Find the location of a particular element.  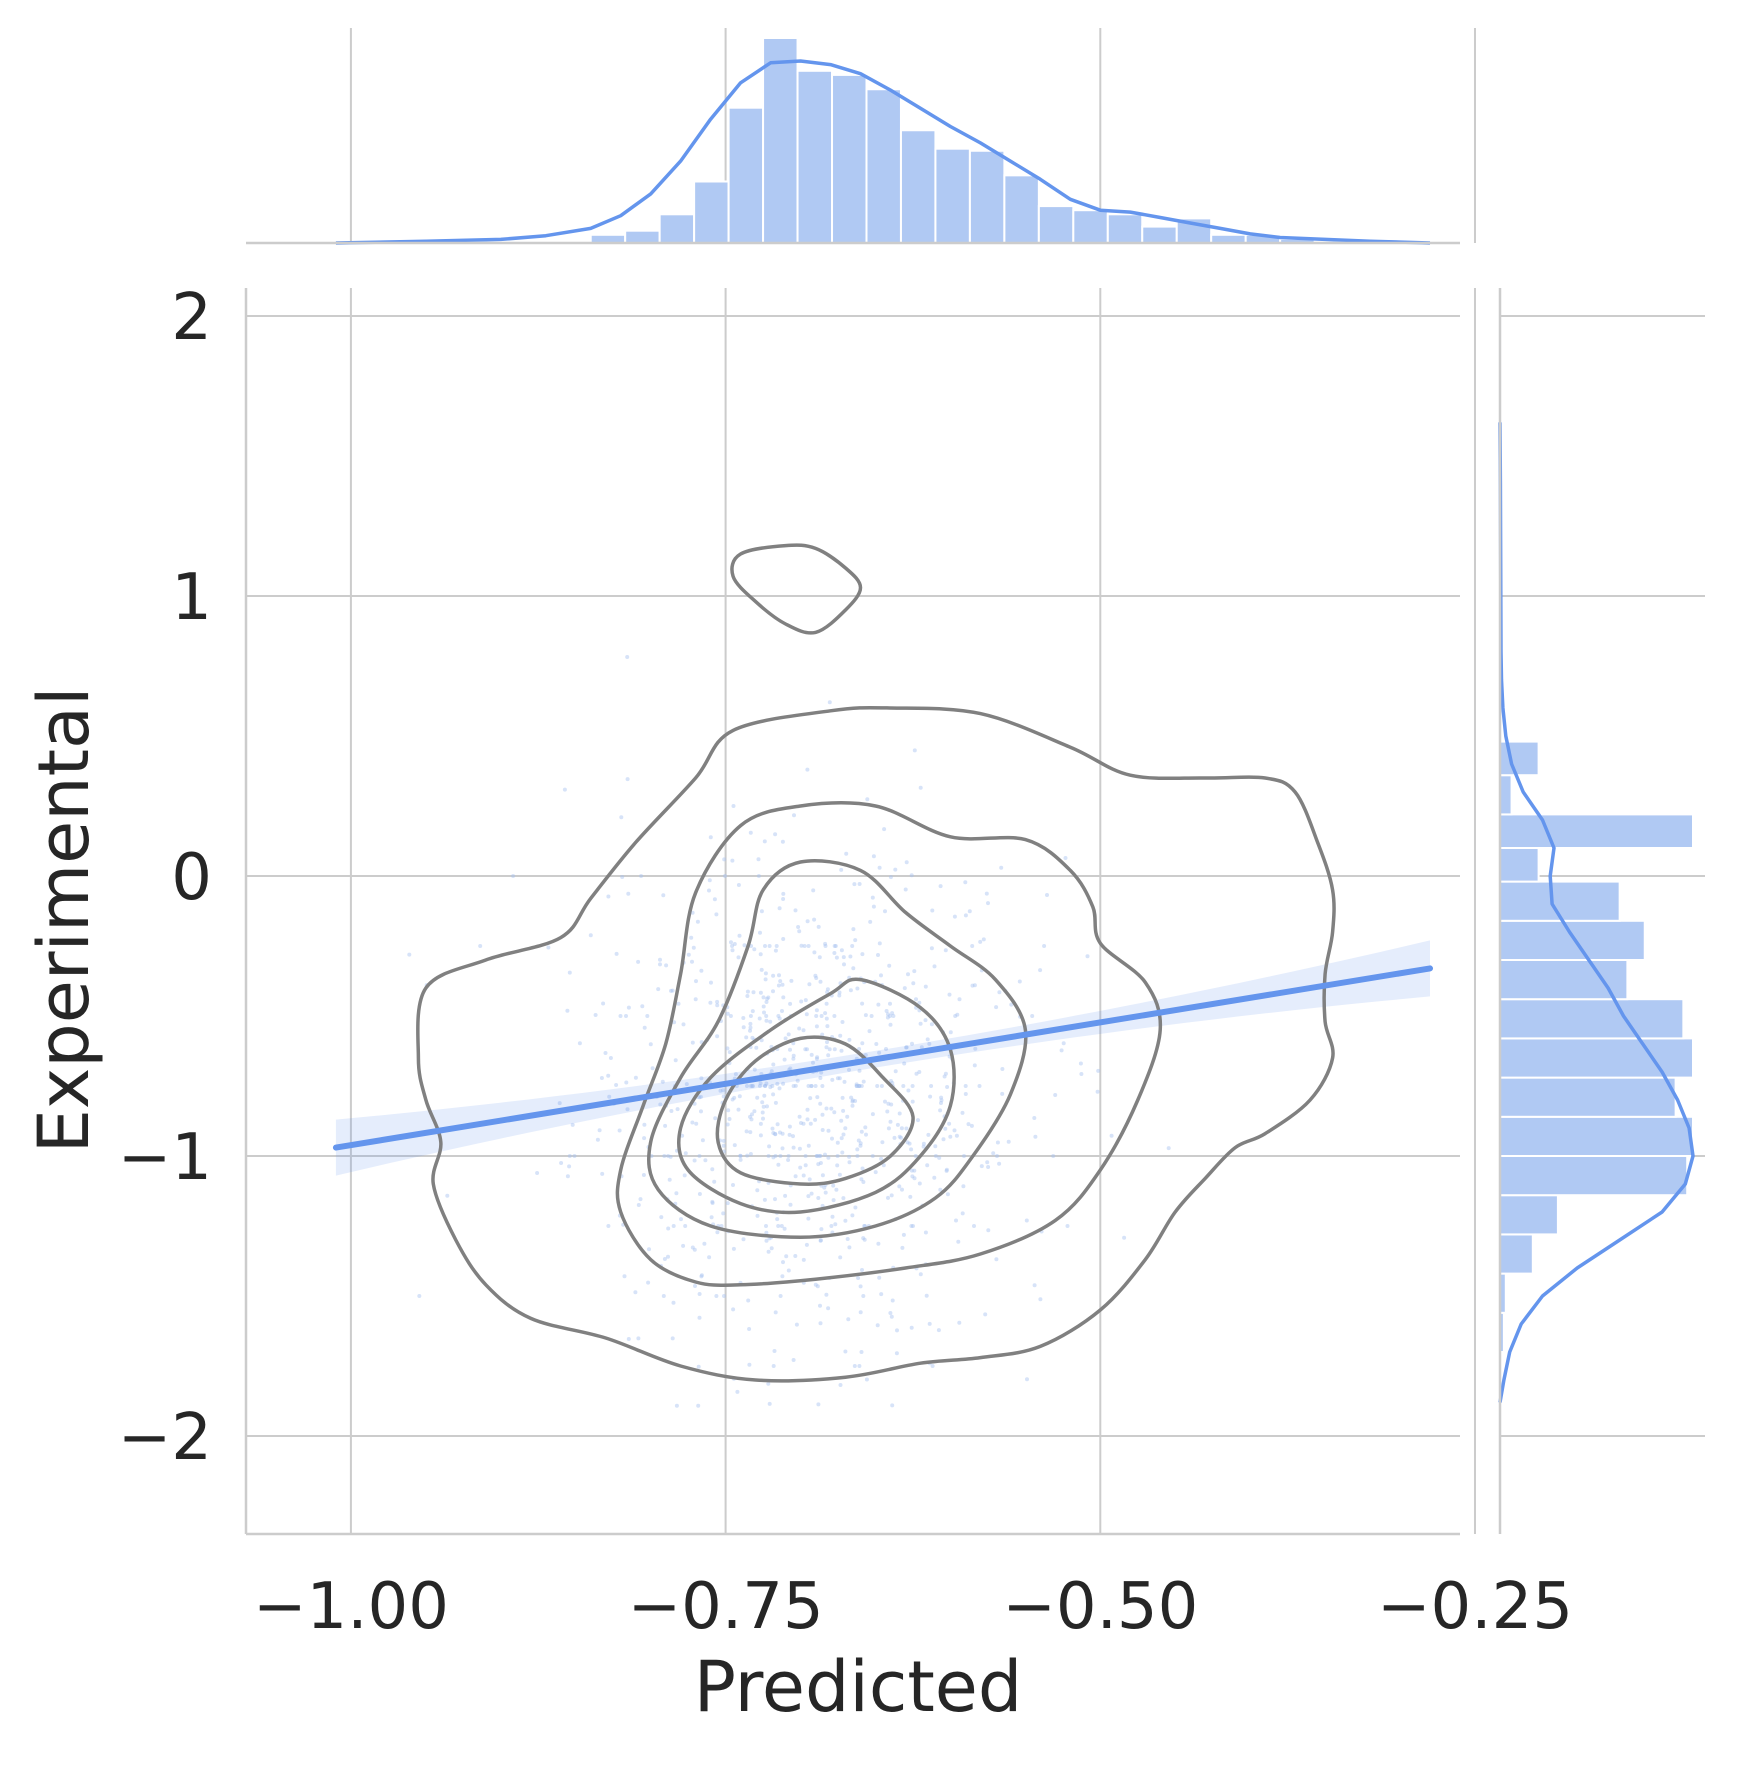

right-marginal-histogram is located at coordinates (1601, 911).